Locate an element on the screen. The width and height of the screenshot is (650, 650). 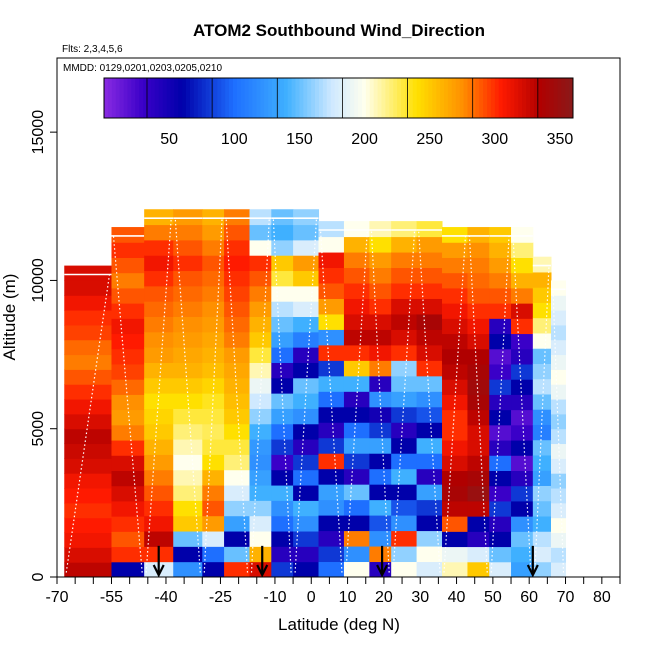
x-tick-label: -55 is located at coordinates (111, 597).